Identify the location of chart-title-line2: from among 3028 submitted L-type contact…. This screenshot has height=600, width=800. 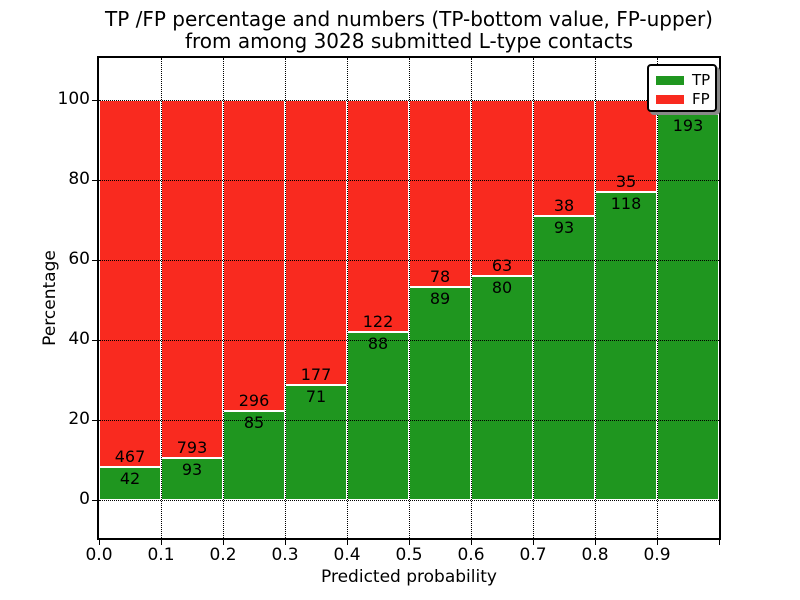
(409, 41).